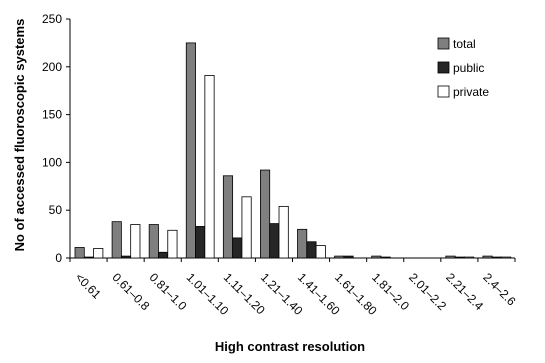 The height and width of the screenshot is (363, 545). I want to click on legend-swatch-total, so click(443, 43).